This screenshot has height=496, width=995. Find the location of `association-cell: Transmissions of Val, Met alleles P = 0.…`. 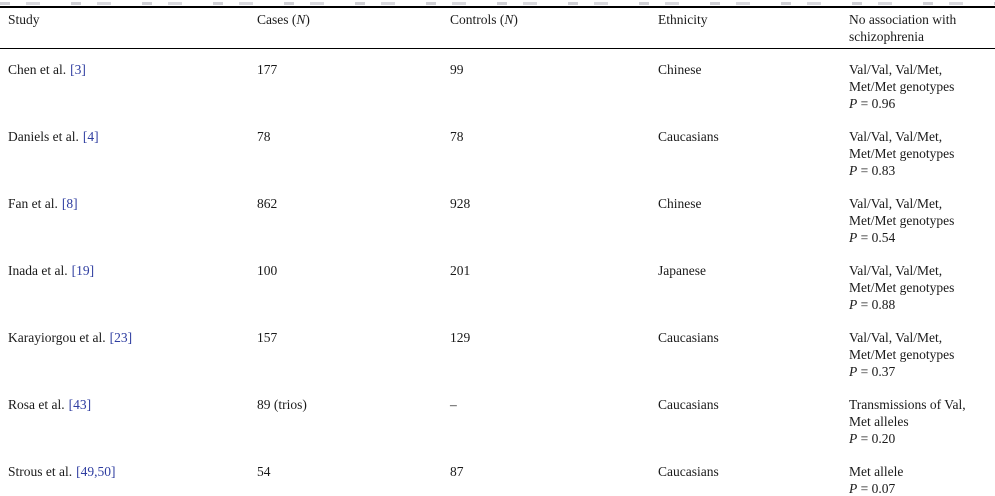

association-cell: Transmissions of Val, Met alleles P = 0.… is located at coordinates (907, 421).